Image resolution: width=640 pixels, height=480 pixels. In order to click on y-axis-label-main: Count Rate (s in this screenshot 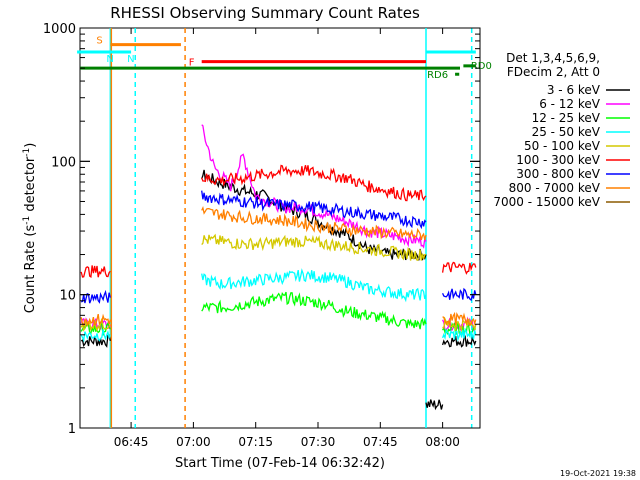, I will do `click(30, 269)`.